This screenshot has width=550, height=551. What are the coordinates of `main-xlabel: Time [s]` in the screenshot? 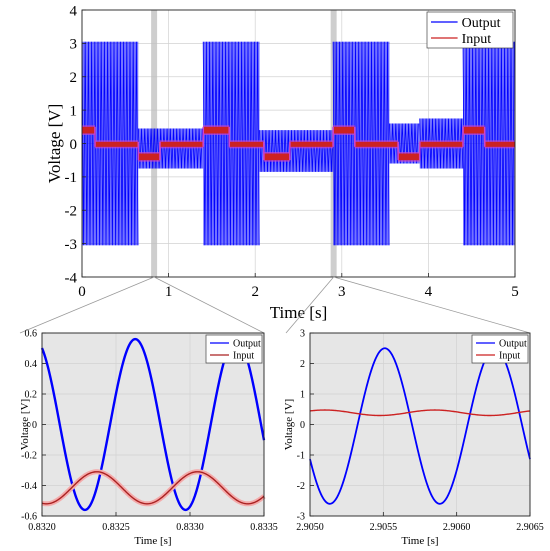 It's located at (298, 312).